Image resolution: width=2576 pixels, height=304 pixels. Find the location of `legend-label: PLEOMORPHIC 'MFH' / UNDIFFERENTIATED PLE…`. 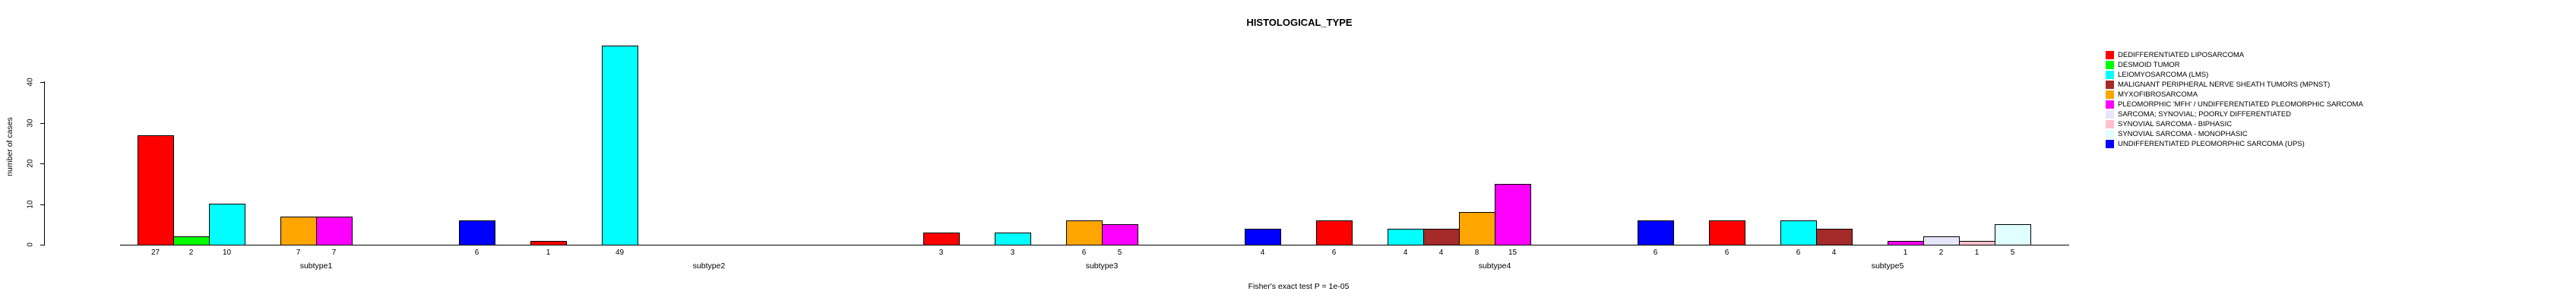

legend-label: PLEOMORPHIC 'MFH' / UNDIFFERENTIATED PLE… is located at coordinates (2240, 104).